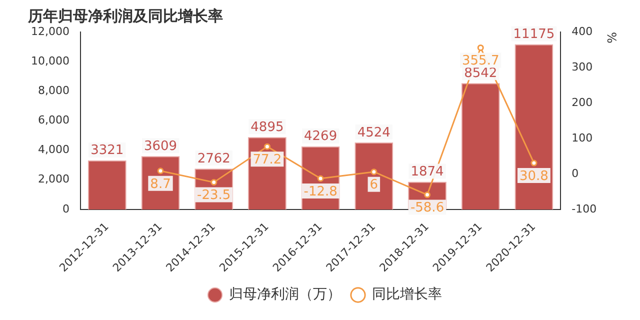  Describe the element at coordinates (582, 102) in the screenshot. I see `y2-tick-label: 200` at that location.